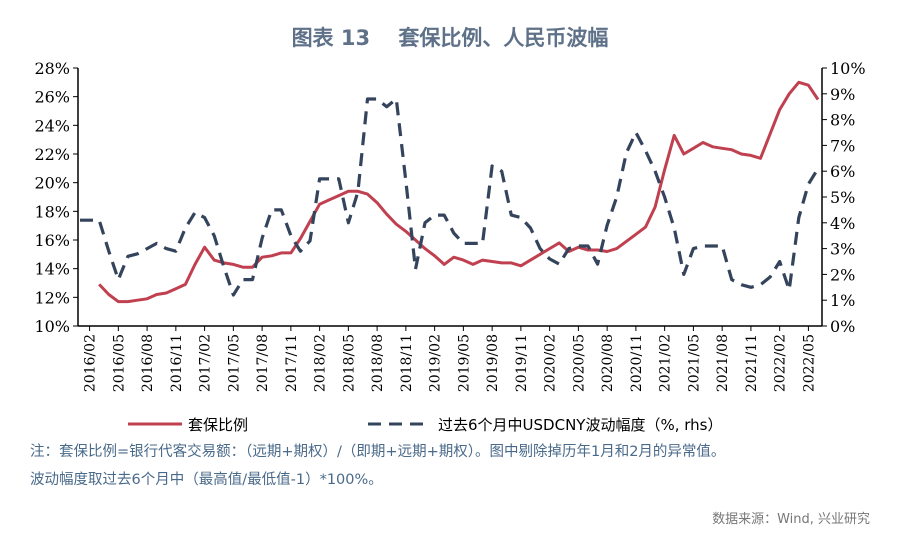 This screenshot has width=900, height=536. What do you see at coordinates (493, 363) in the screenshot?
I see `x-tick-label: 2019/08` at bounding box center [493, 363].